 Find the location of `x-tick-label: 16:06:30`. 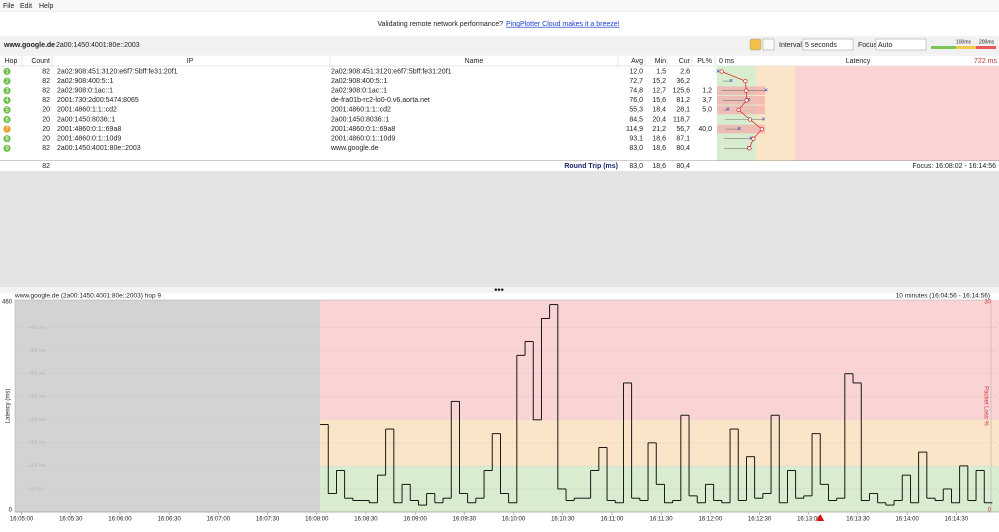

x-tick-label: 16:06:30 is located at coordinates (169, 520).